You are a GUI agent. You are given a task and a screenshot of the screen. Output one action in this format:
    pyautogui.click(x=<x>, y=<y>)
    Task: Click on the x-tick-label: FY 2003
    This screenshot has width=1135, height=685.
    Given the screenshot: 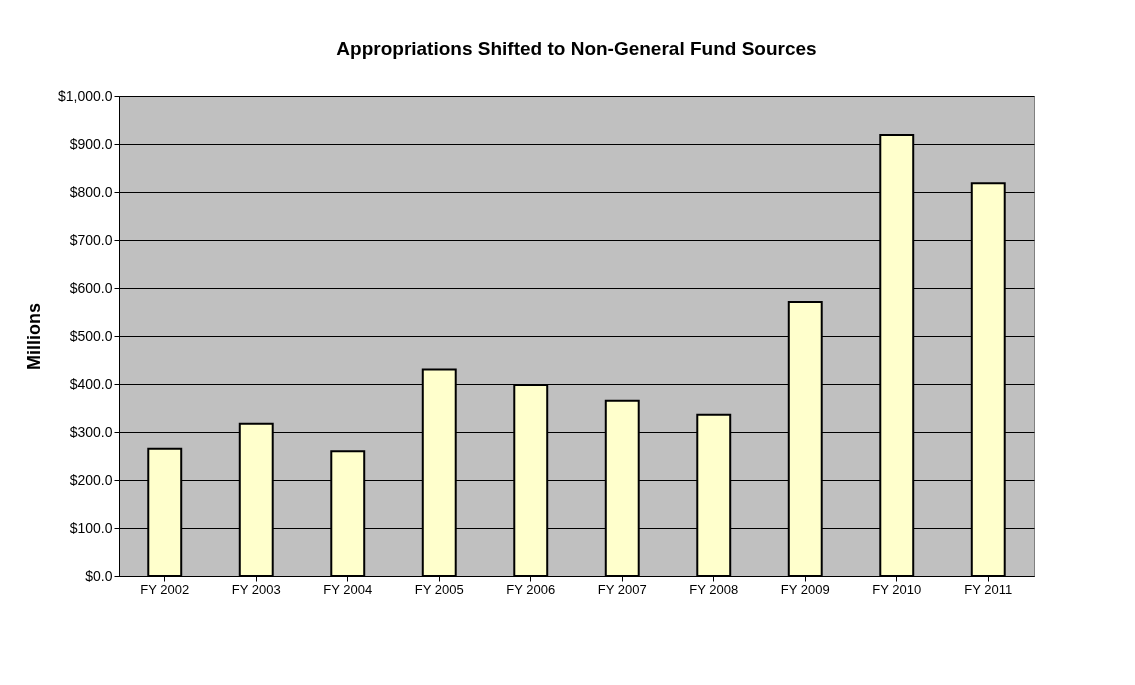 What is the action you would take?
    pyautogui.click(x=256, y=589)
    